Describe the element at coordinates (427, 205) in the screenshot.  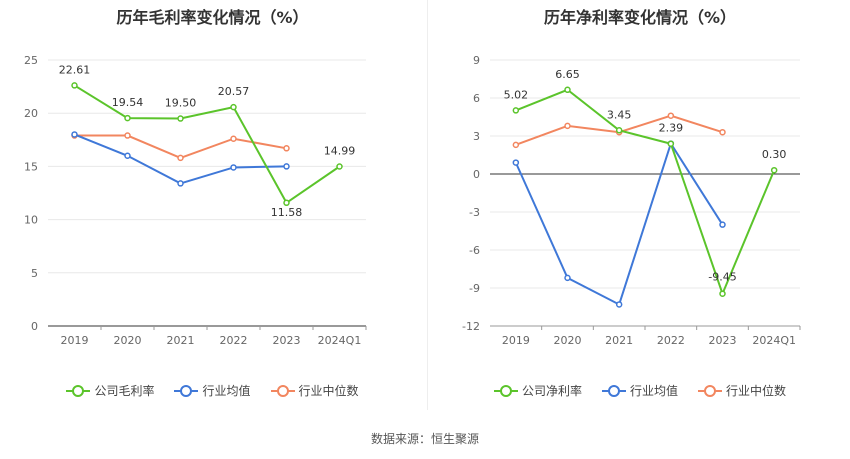
I see `panel-divider` at that location.